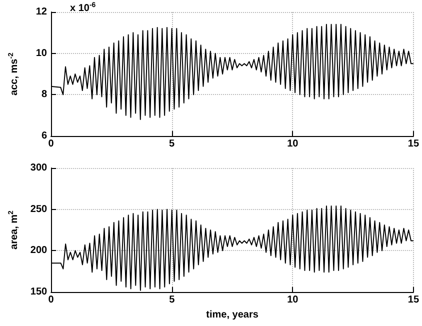 The height and width of the screenshot is (326, 422). Describe the element at coordinates (39, 250) in the screenshot. I see `y-tick-label: 200` at that location.